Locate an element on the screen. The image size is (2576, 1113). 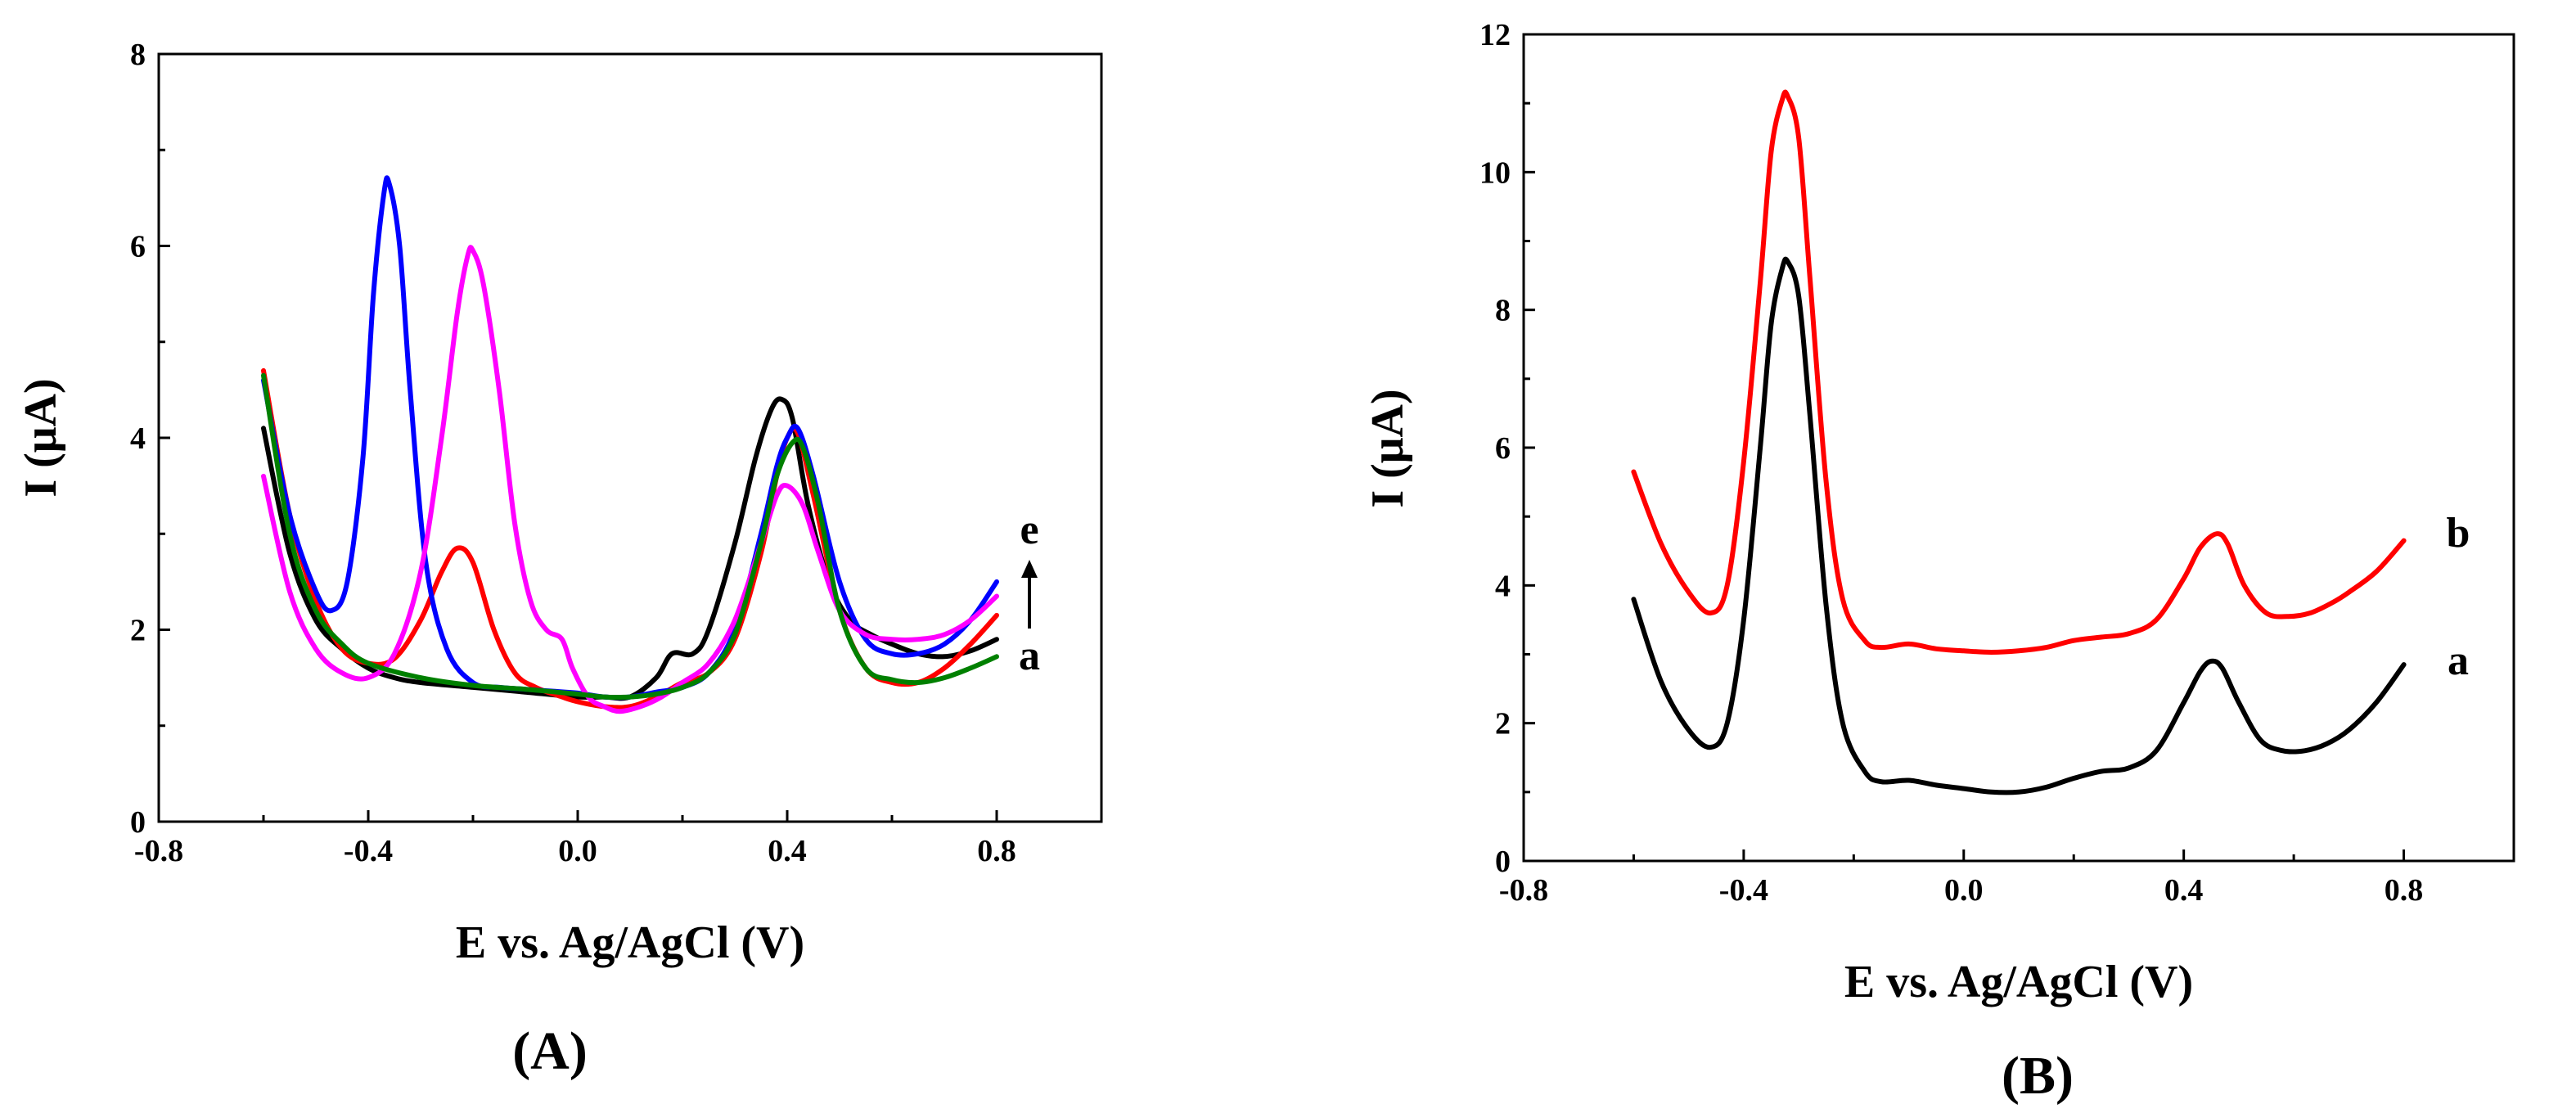
x-tick-label-a-1: -0.4 is located at coordinates (368, 851).